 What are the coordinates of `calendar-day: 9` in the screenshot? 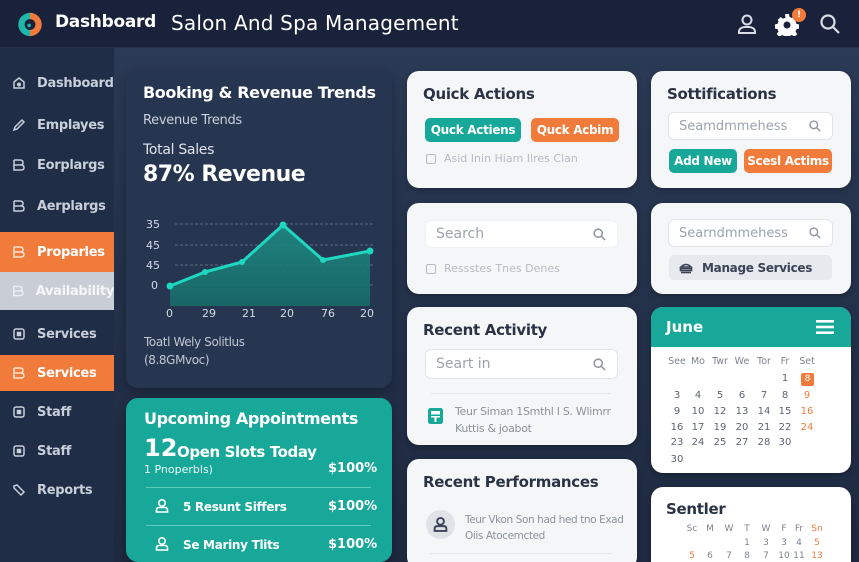 It's located at (677, 411).